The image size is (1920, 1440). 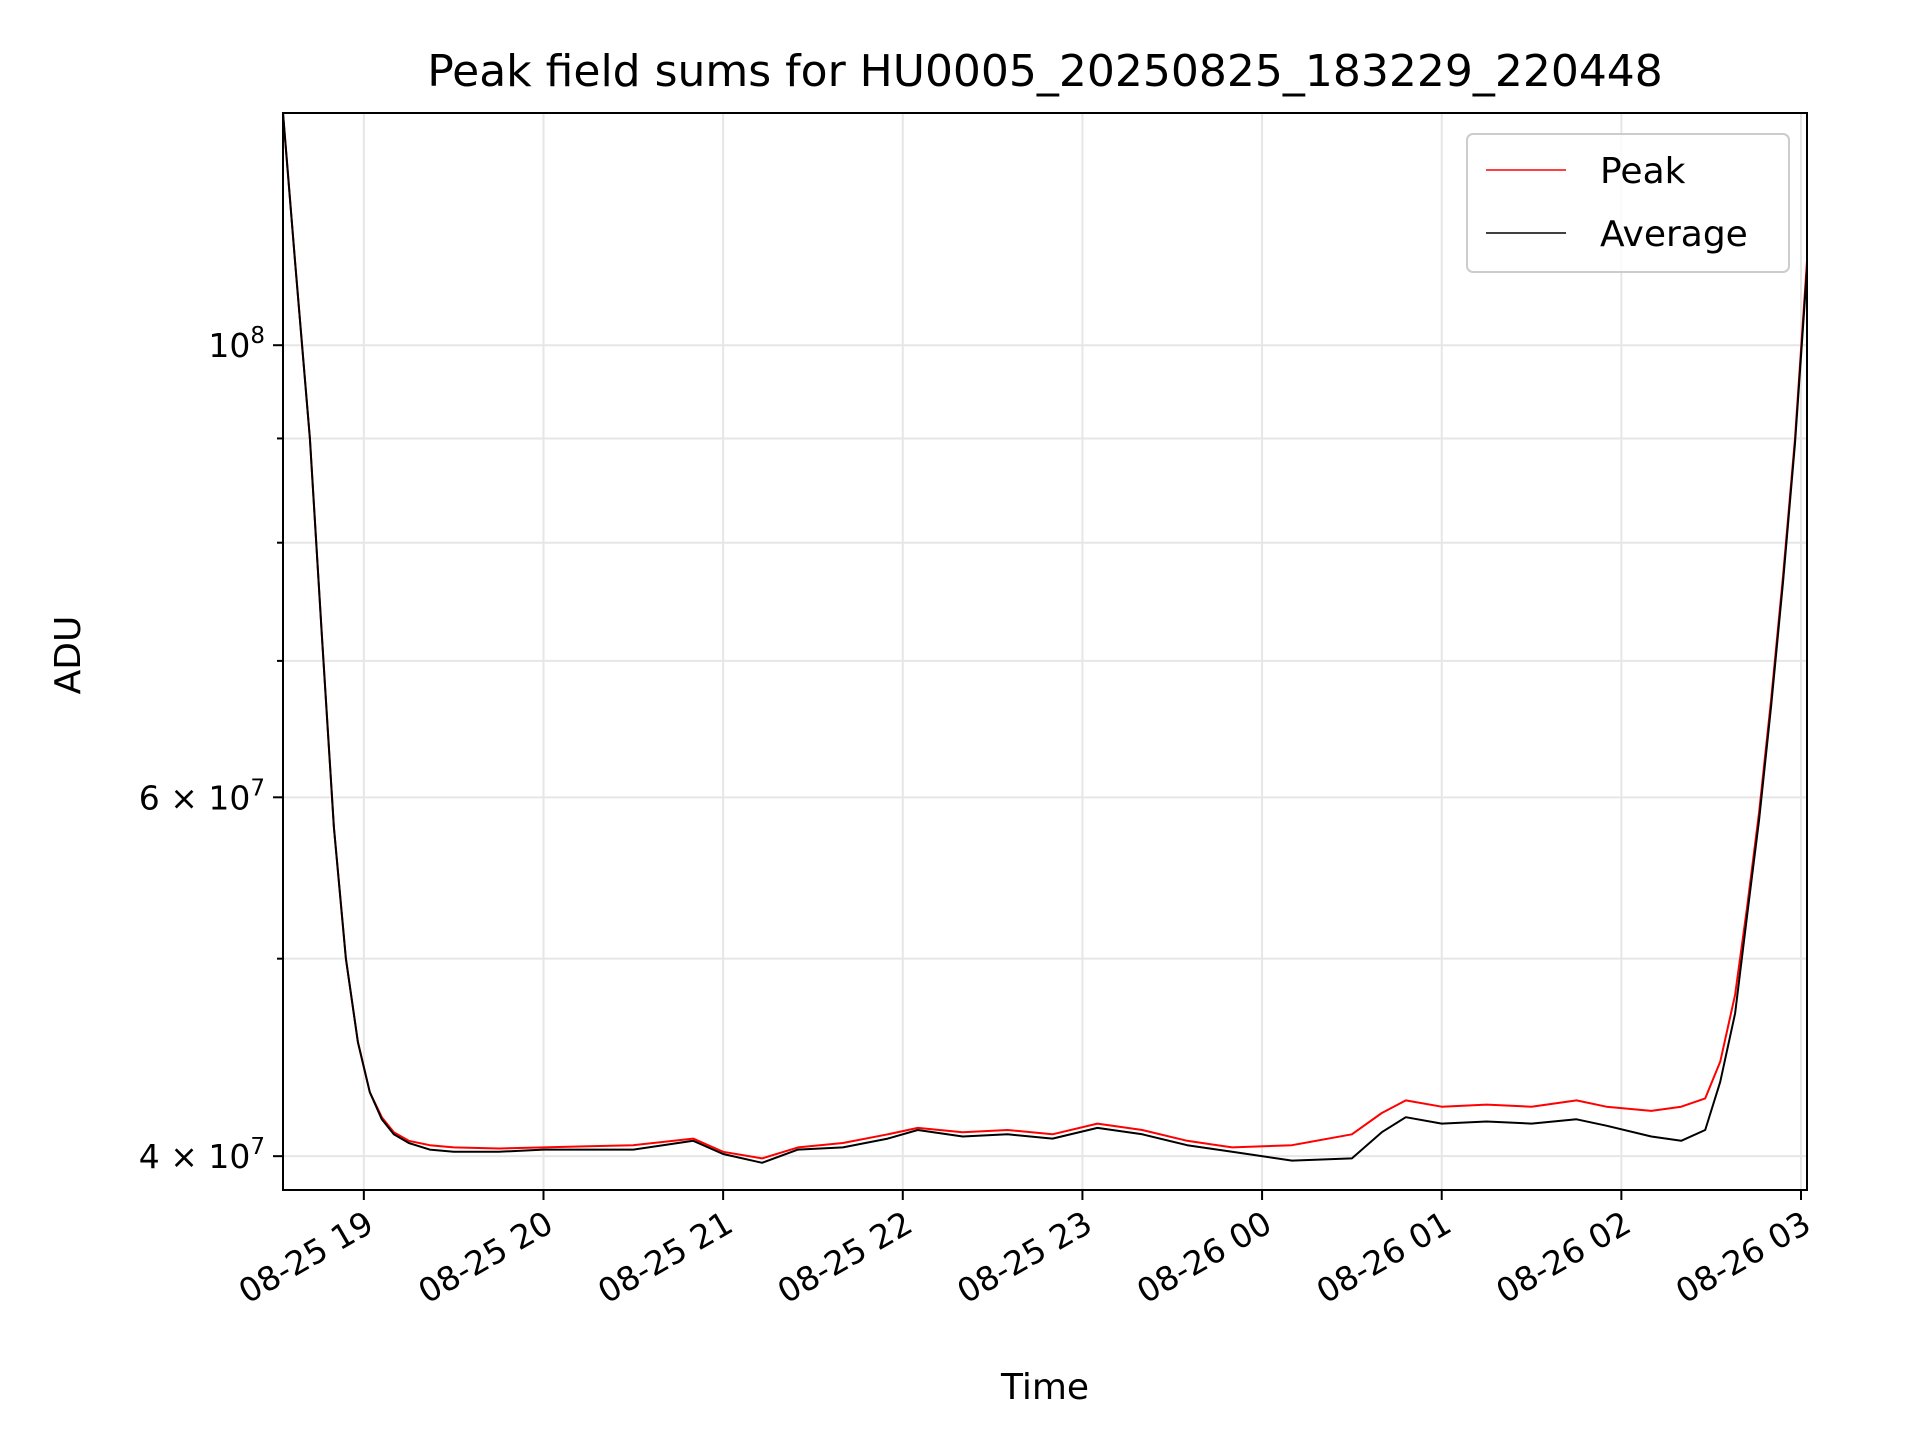 What do you see at coordinates (211, 749) in the screenshot?
I see `y-axis: 4 × 107 6 × 107 108` at bounding box center [211, 749].